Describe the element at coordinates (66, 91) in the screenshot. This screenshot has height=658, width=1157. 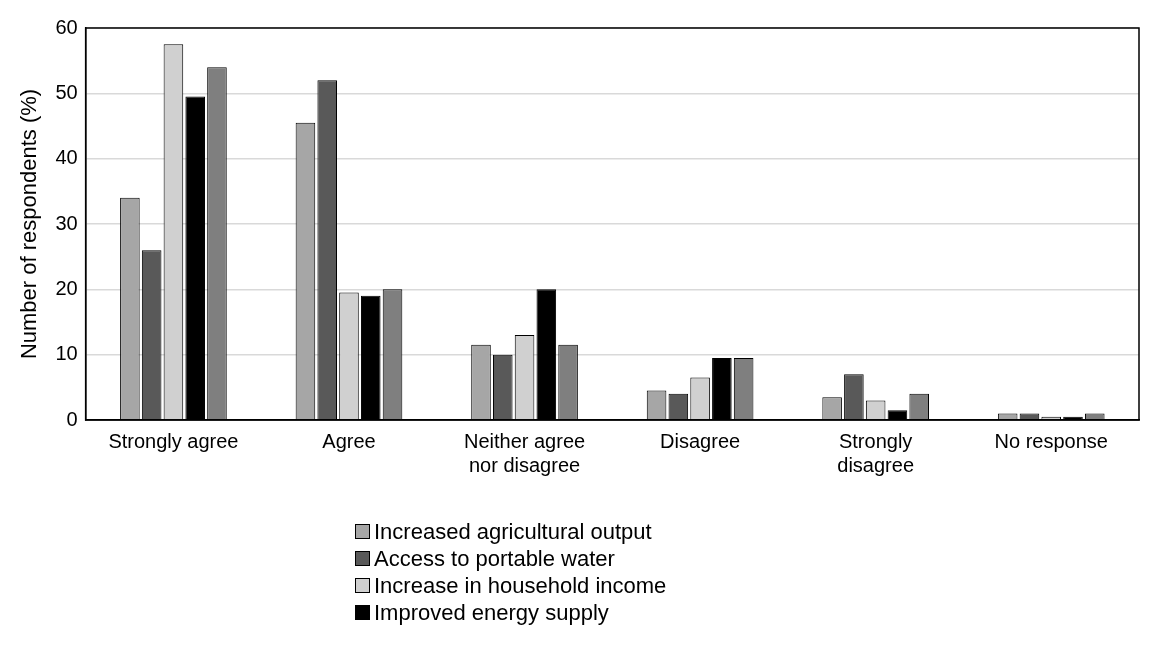
I see `y-tick-label: 50` at that location.